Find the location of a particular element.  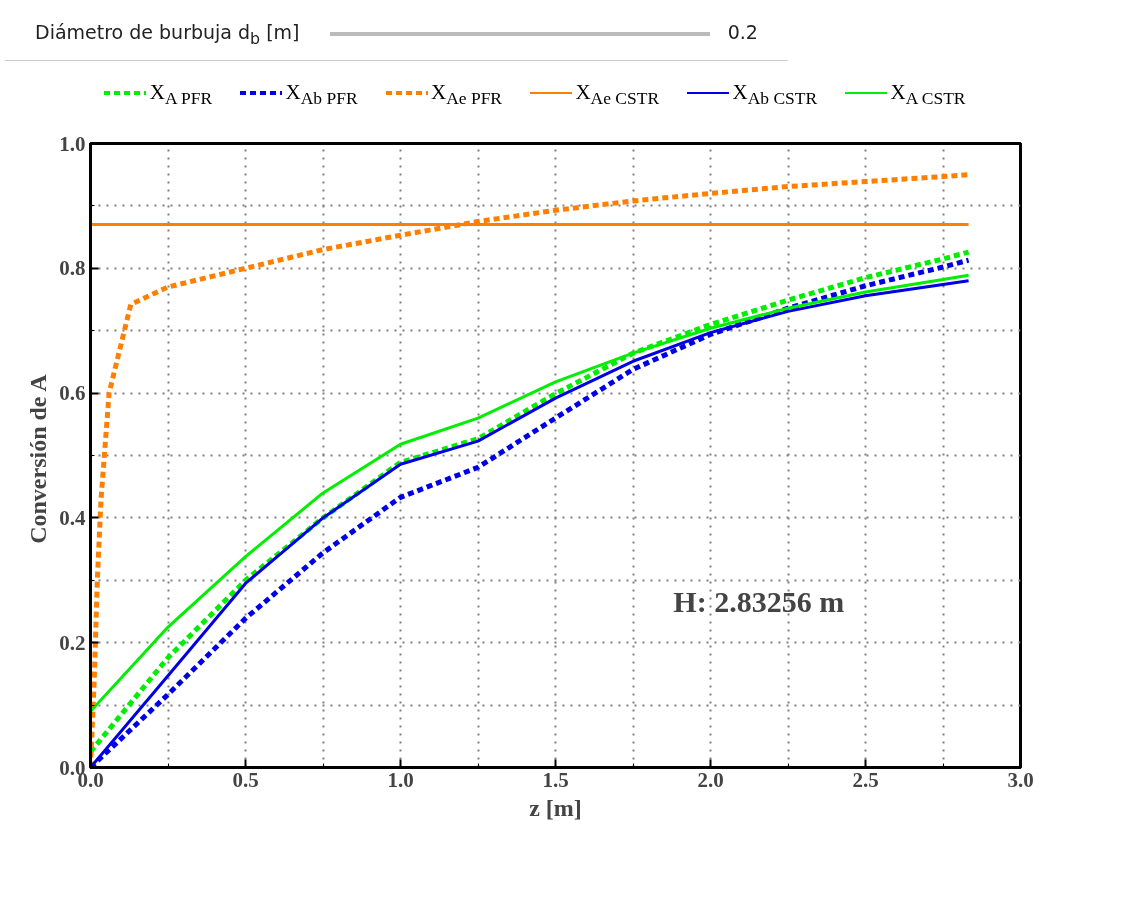

legend-label: X$_{A CSTR}$ is located at coordinates (928, 94).